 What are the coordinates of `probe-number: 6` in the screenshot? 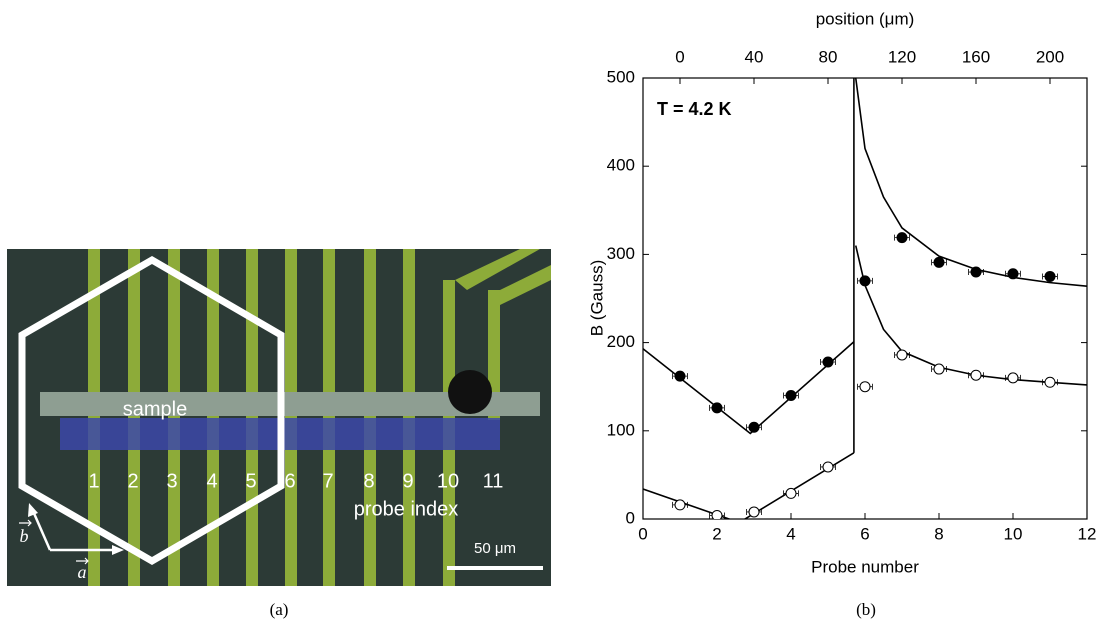 It's located at (289, 481).